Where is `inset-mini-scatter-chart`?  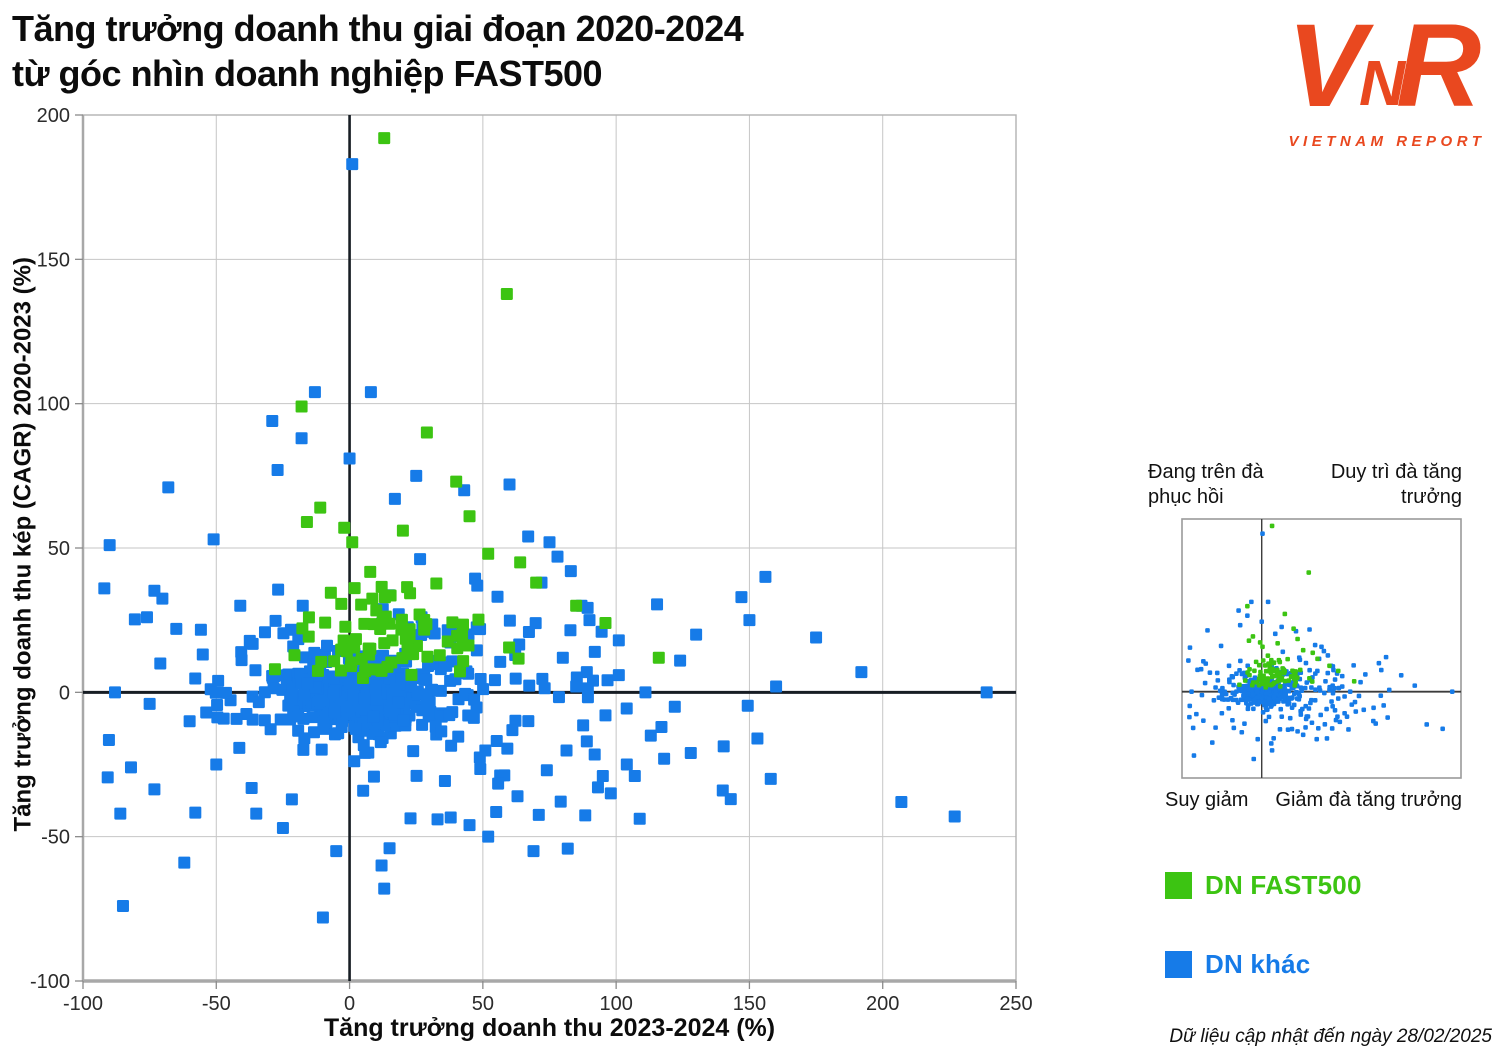 inset-mini-scatter-chart is located at coordinates (1321, 648).